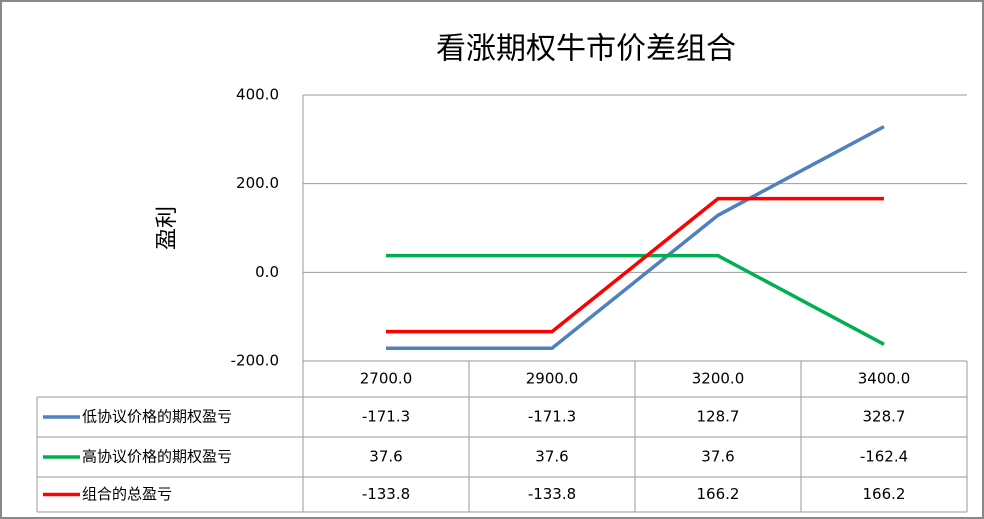  Describe the element at coordinates (884, 417) in the screenshot. I see `table-value: 328.7` at that location.